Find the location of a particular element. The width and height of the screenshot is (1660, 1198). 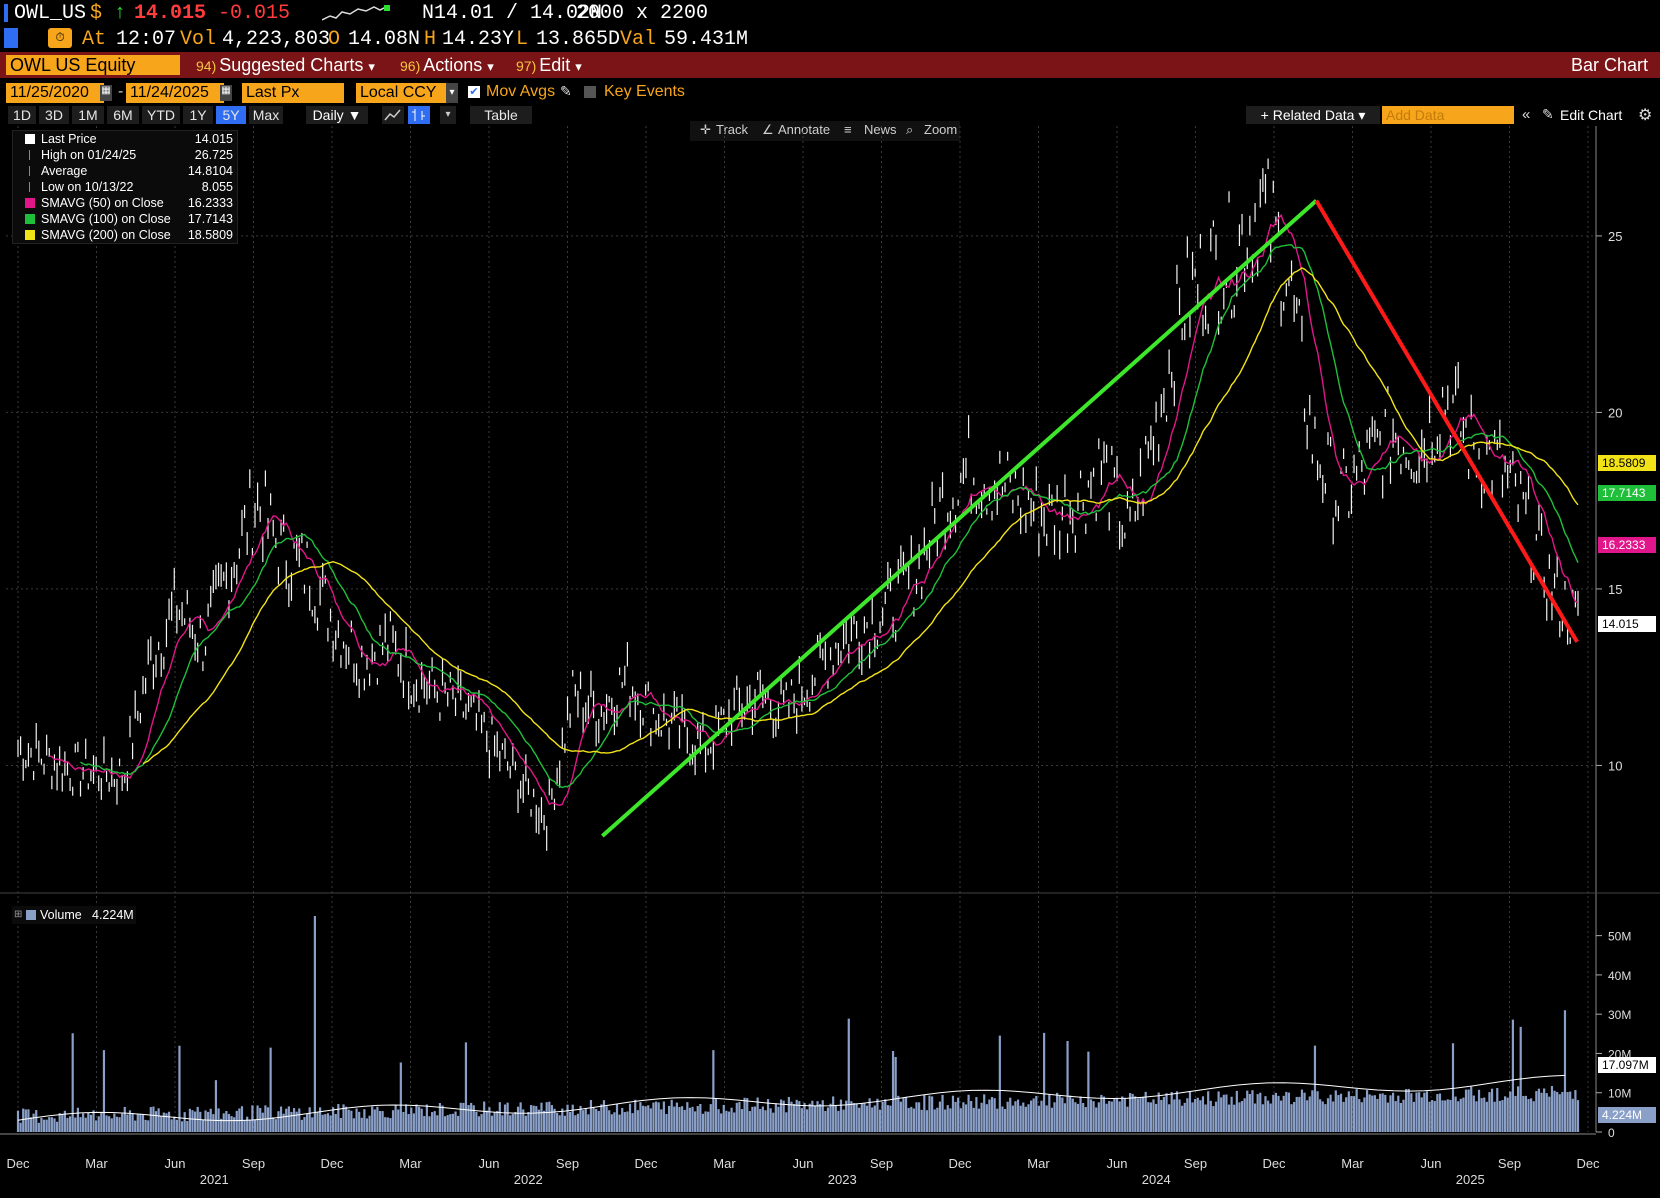

currency-select: Local CCY is located at coordinates (401, 93).